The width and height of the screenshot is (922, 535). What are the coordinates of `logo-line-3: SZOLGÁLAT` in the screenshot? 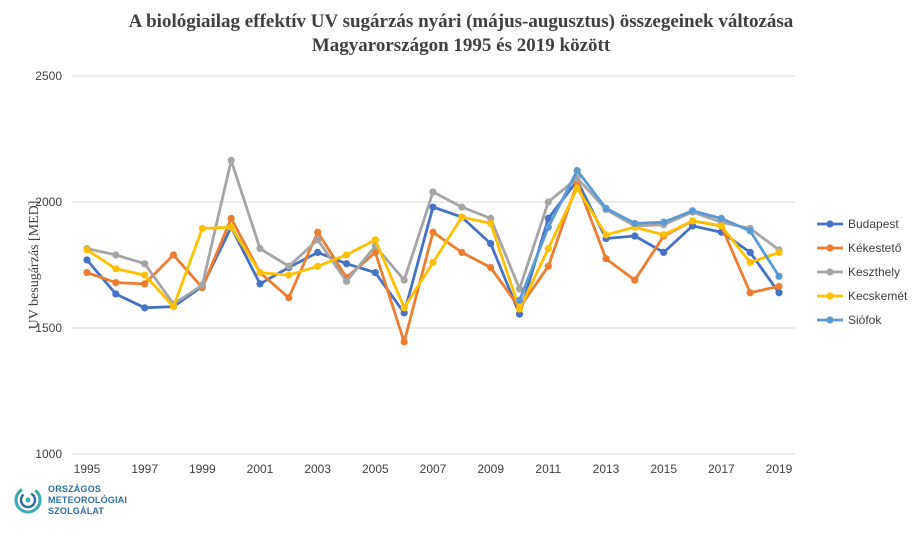 It's located at (76, 511).